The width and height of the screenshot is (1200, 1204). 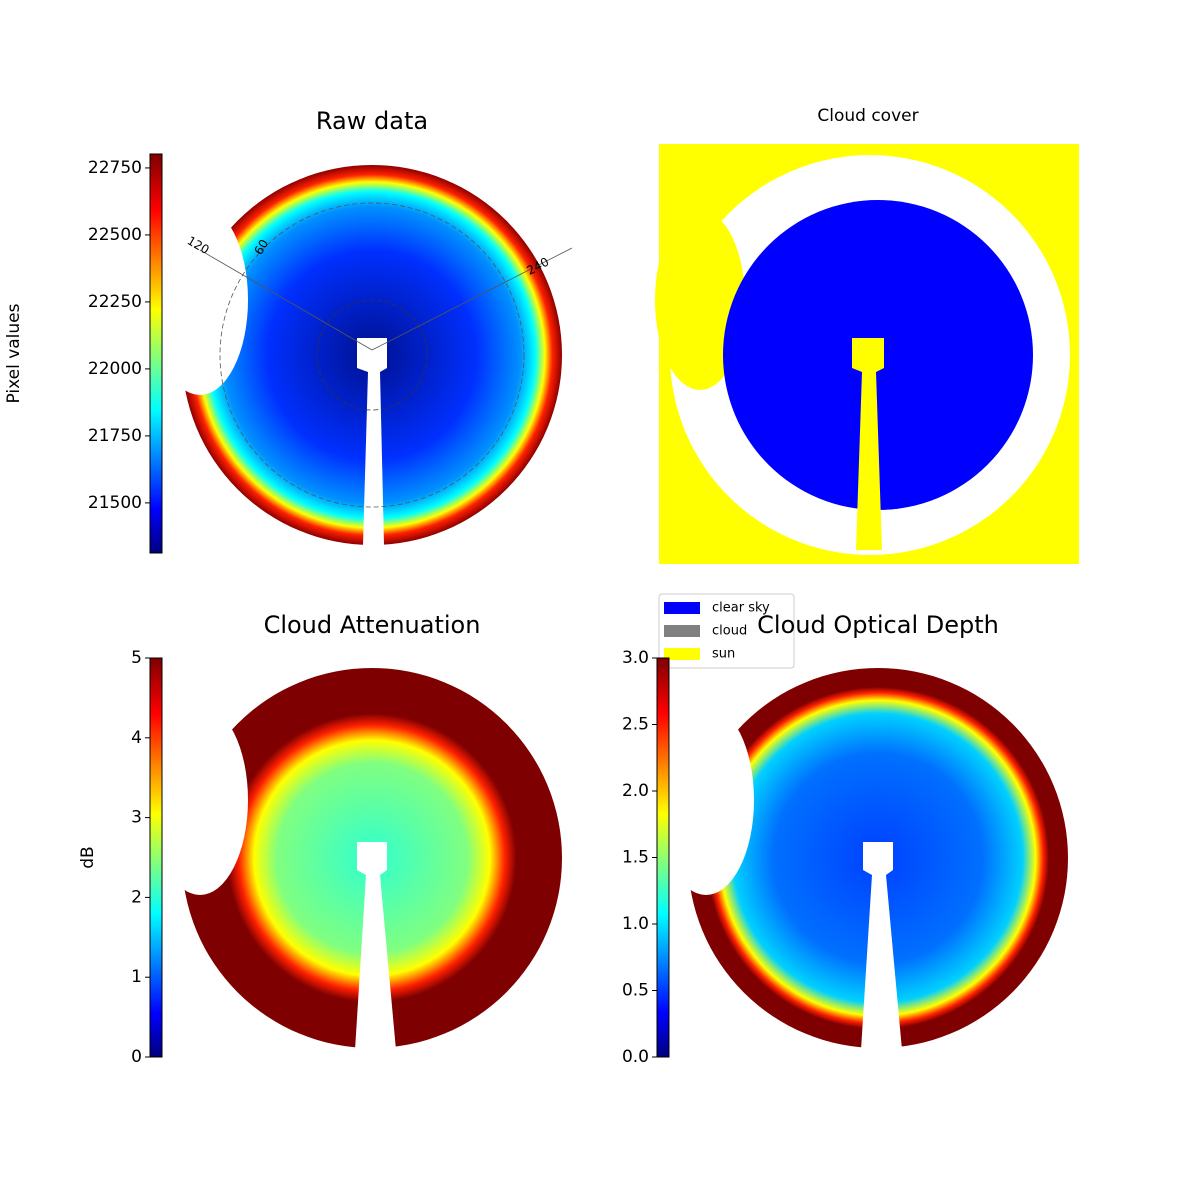 I want to click on colorbar-tick-label: 2, so click(x=136, y=897).